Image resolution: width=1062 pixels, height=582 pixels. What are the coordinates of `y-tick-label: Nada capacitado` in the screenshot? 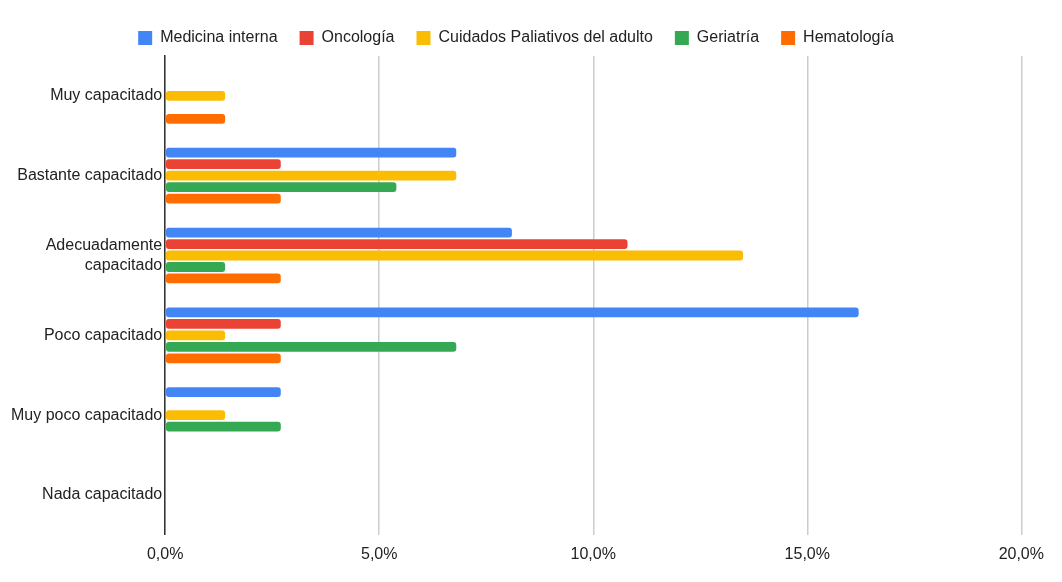 It's located at (102, 494).